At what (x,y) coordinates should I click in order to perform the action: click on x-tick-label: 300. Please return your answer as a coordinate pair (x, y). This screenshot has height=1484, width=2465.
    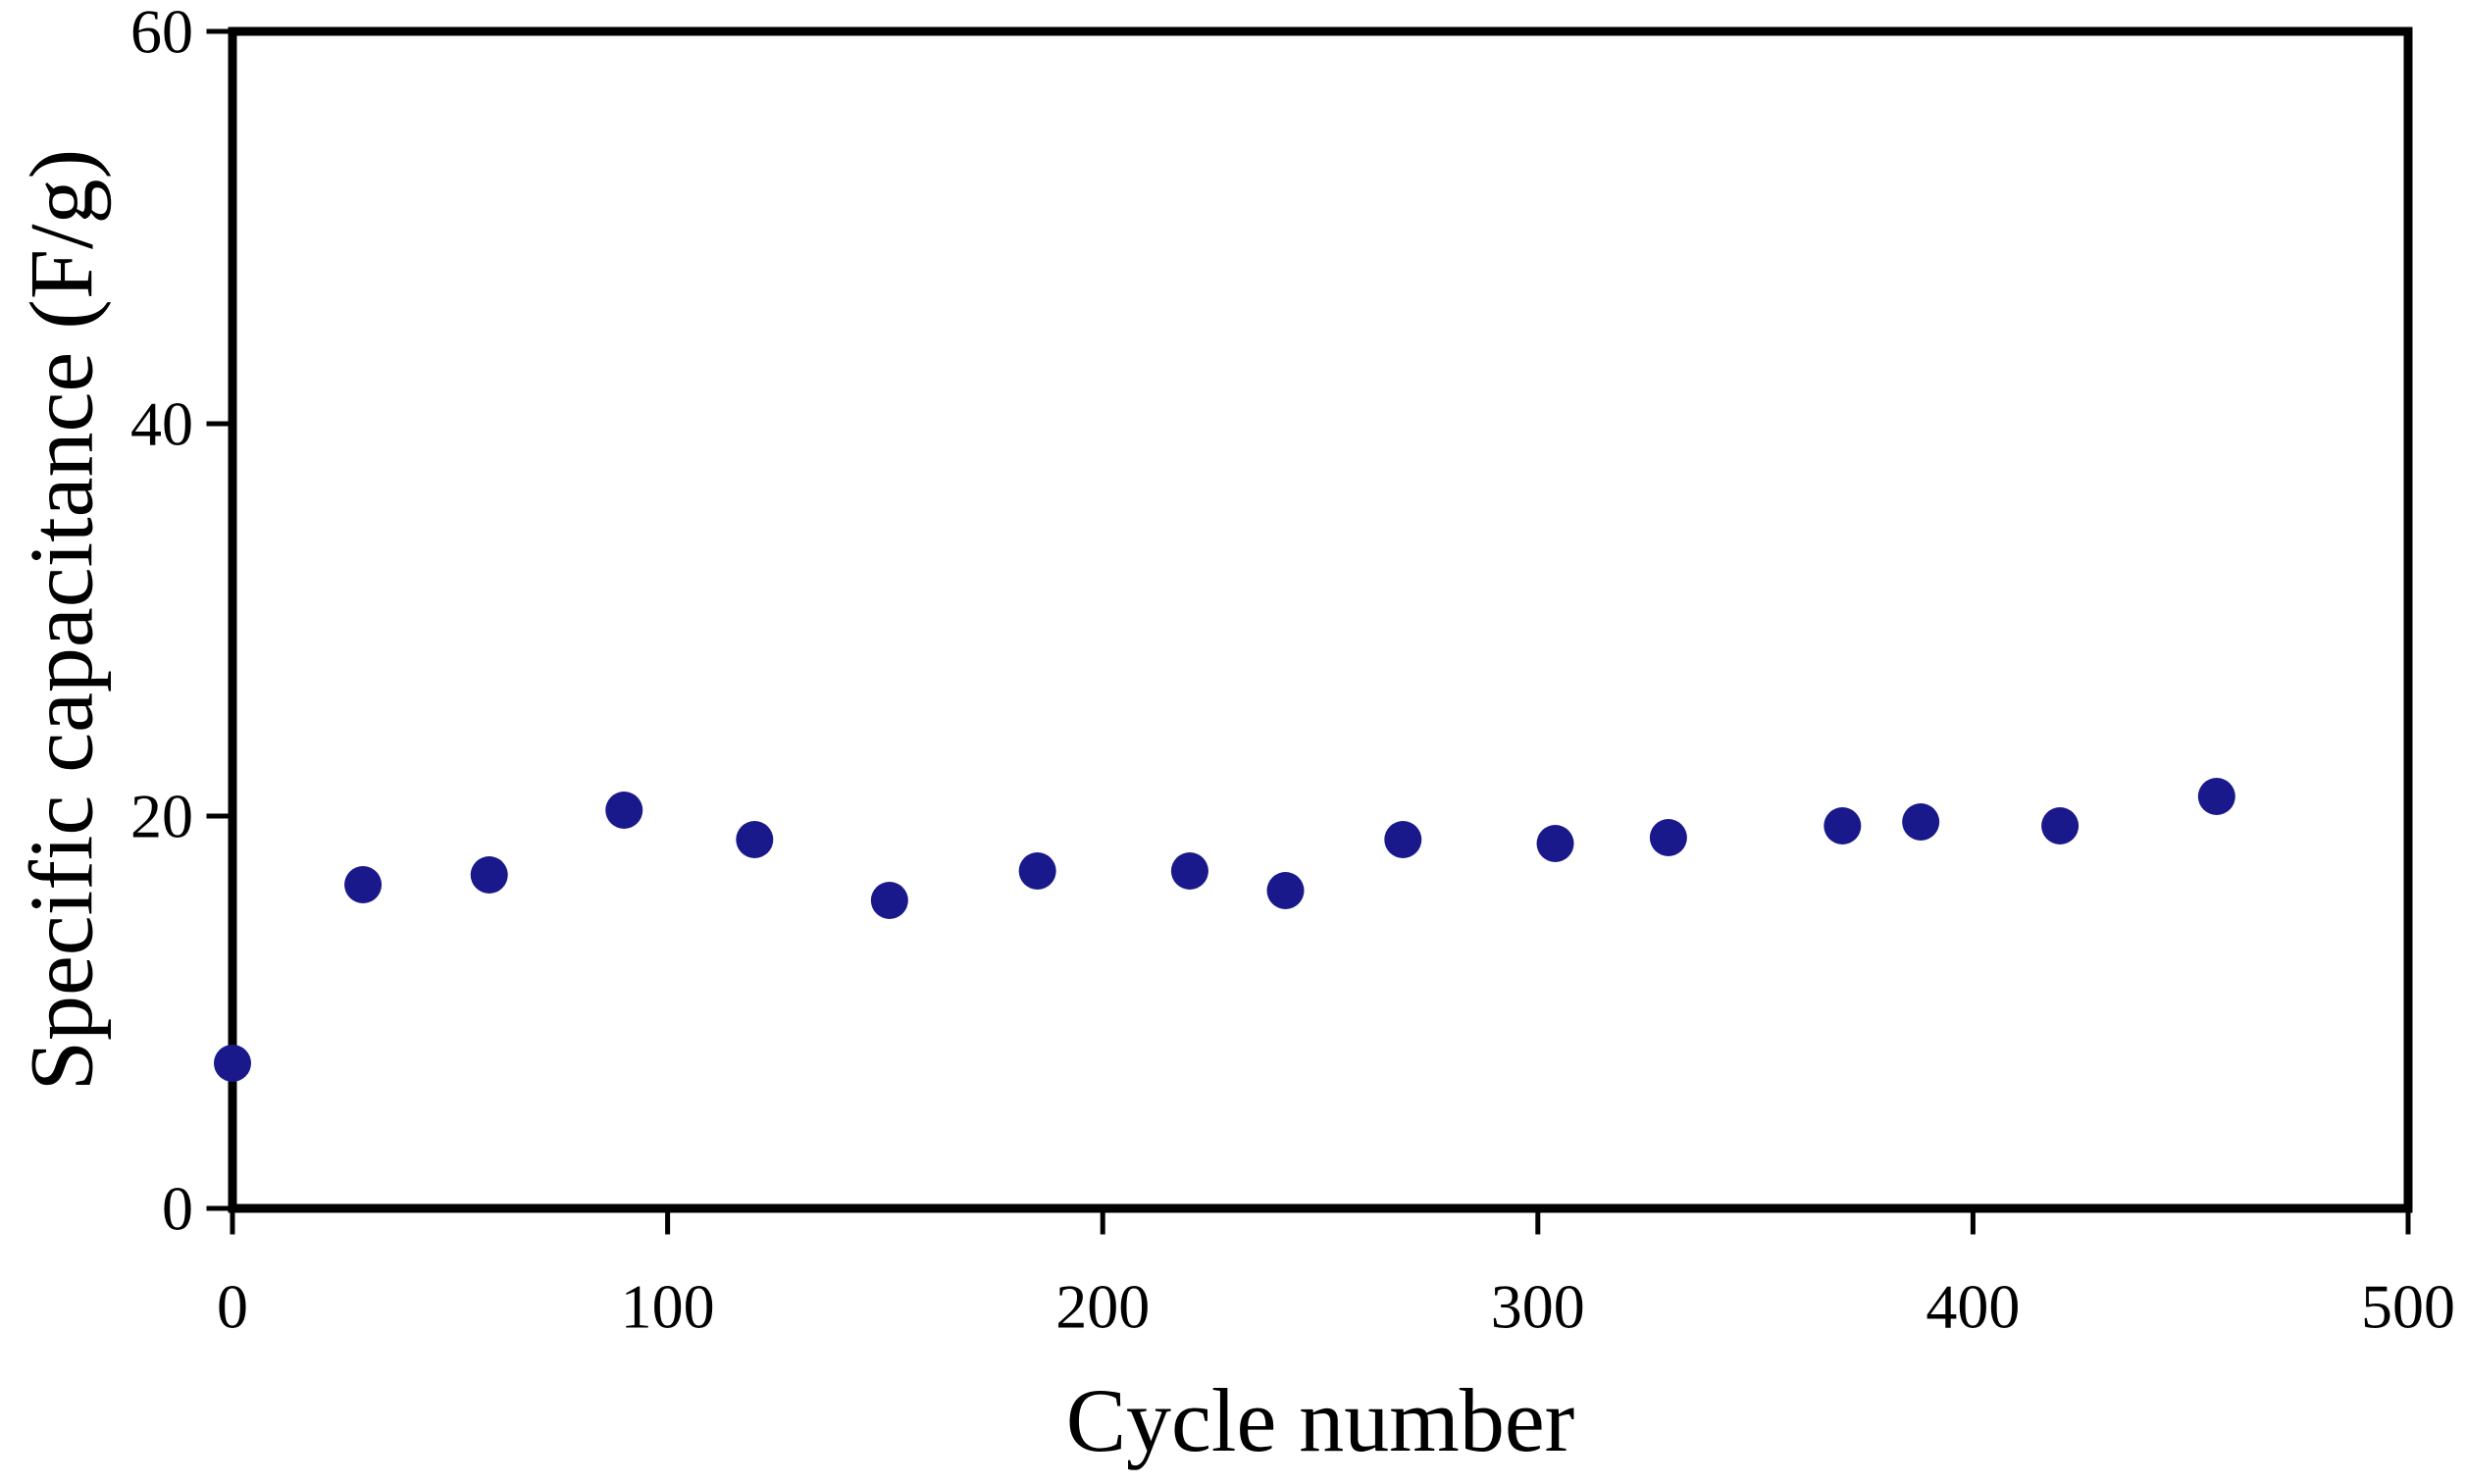
    Looking at the image, I should click on (1538, 1307).